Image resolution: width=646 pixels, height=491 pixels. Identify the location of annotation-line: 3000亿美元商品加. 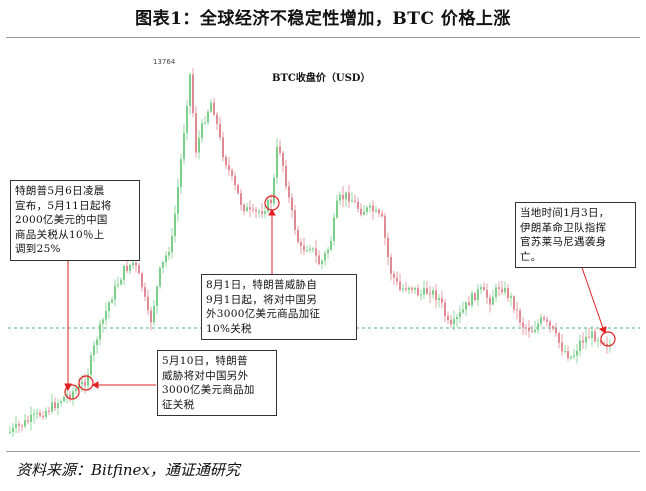
(208, 390).